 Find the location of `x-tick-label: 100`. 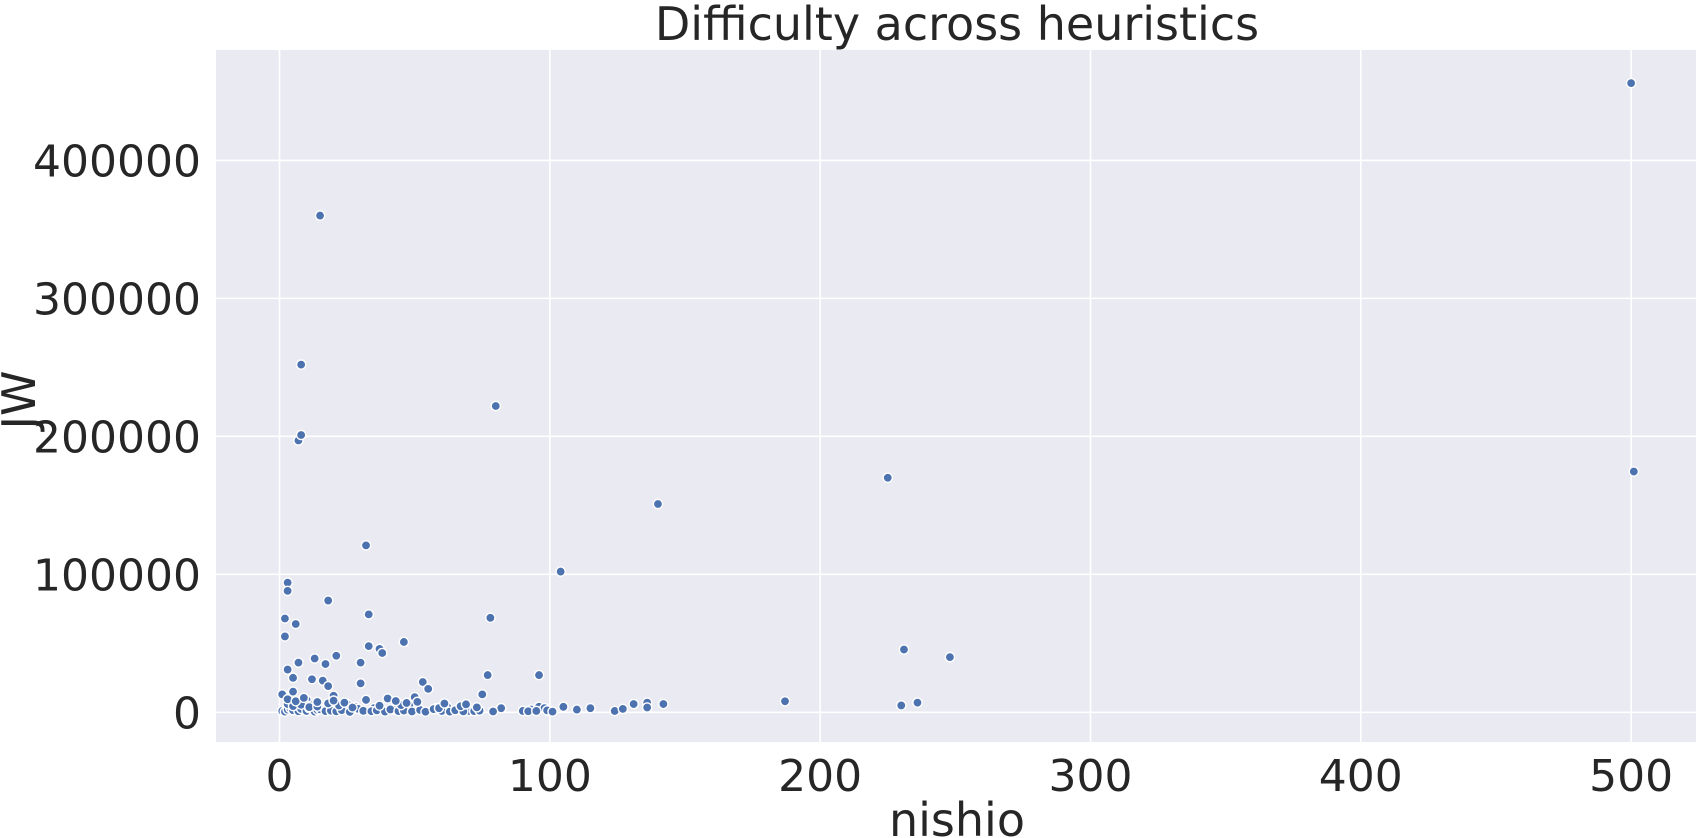

x-tick-label: 100 is located at coordinates (550, 776).